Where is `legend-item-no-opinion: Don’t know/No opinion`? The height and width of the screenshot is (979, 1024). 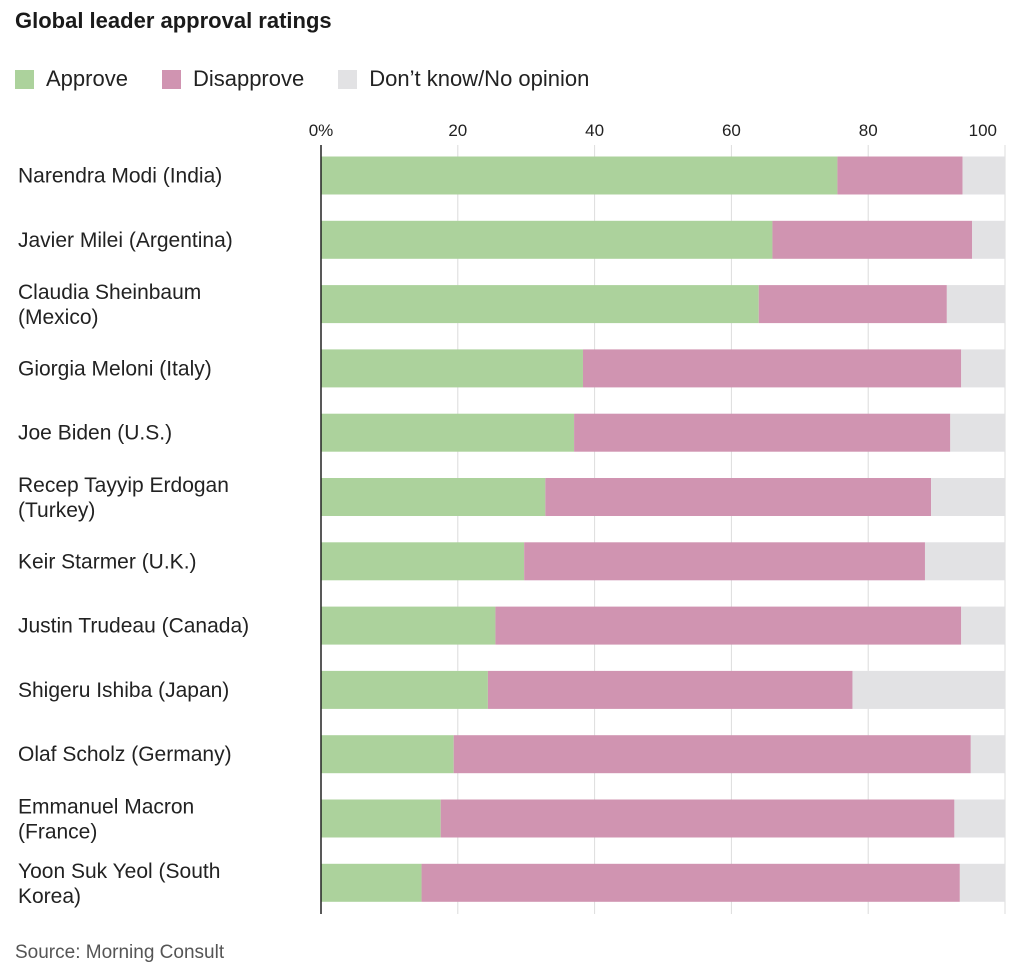
legend-item-no-opinion: Don’t know/No opinion is located at coordinates (463, 79).